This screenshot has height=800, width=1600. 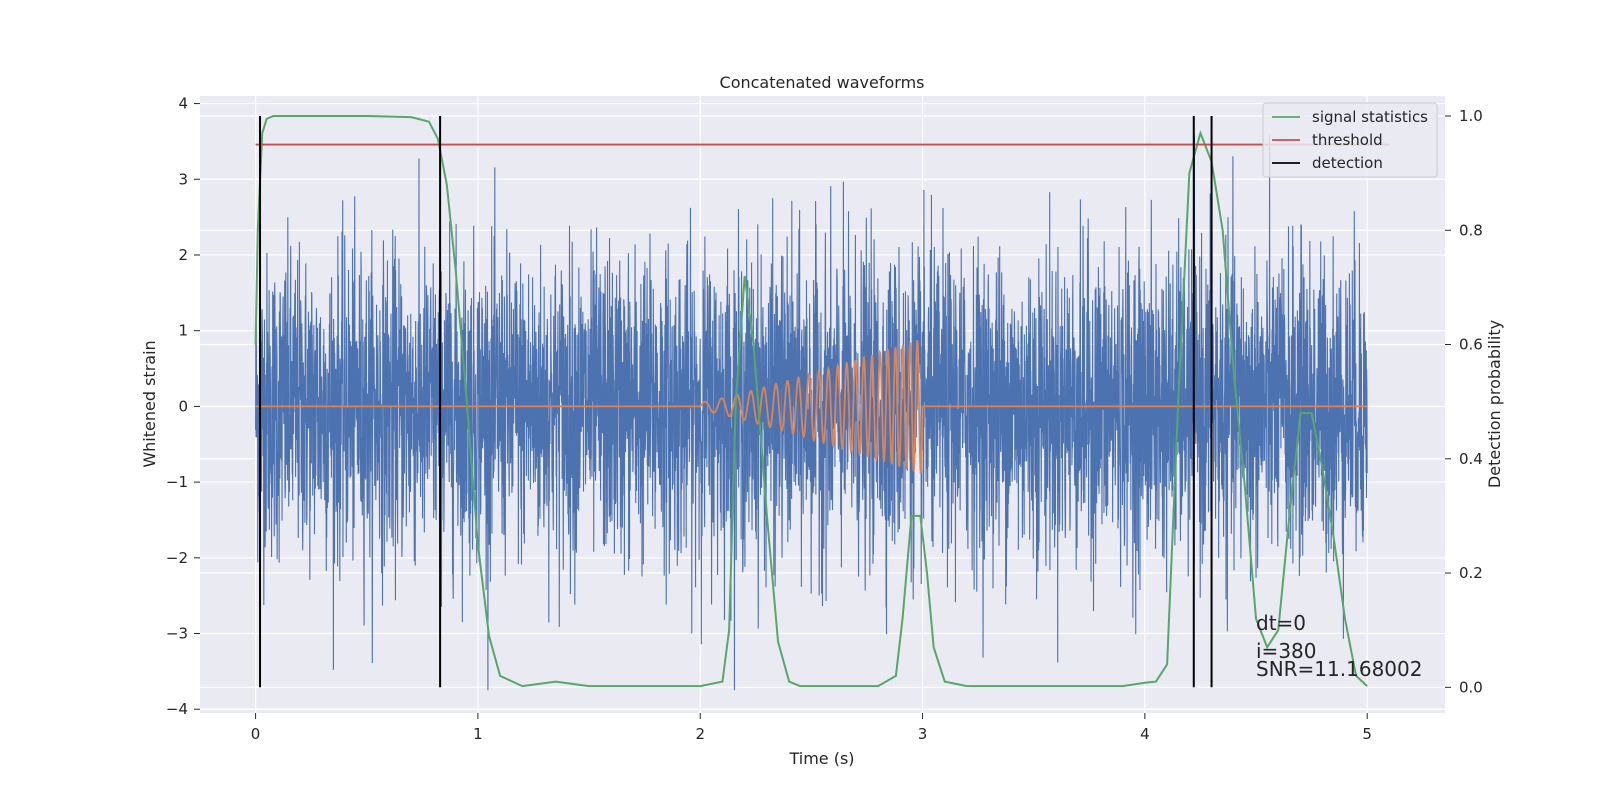 I want to click on annotation-dt: dt=0, so click(x=1281, y=623).